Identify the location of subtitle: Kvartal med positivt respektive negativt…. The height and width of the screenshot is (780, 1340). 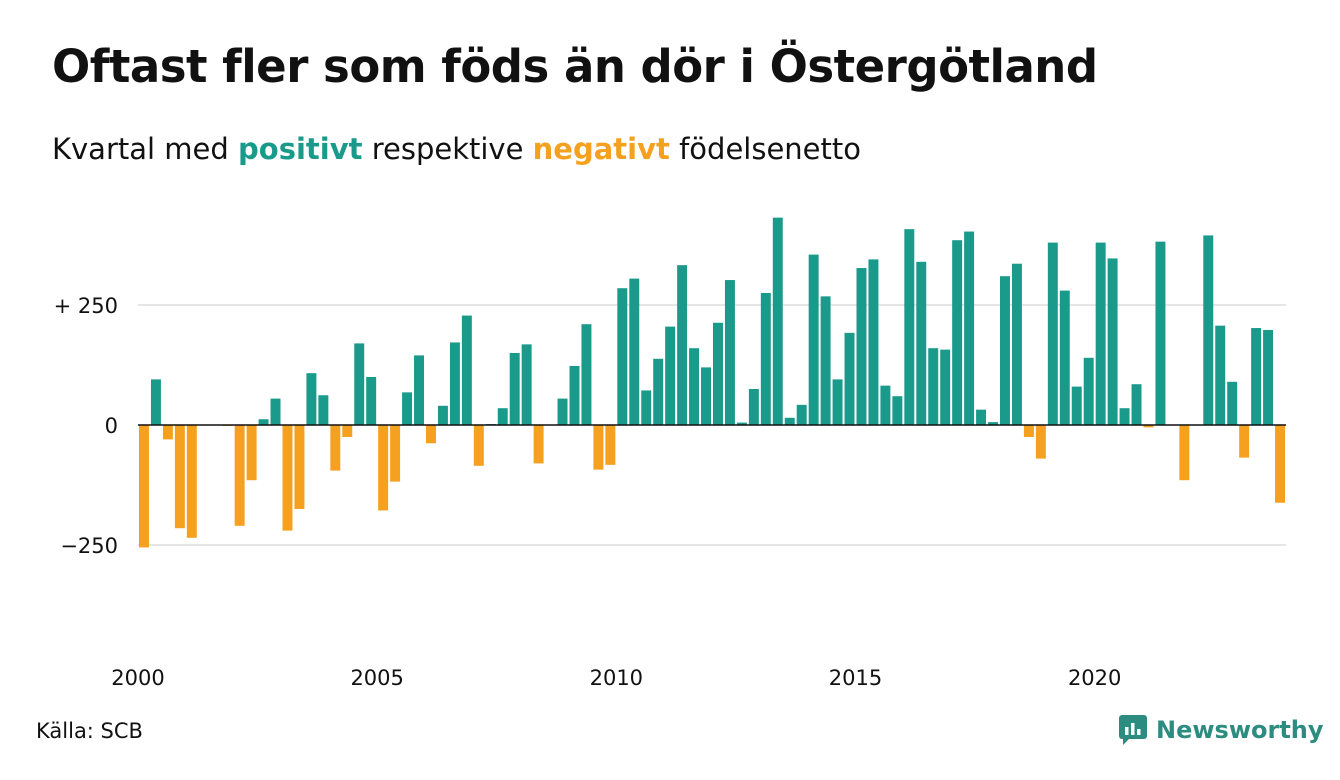
(456, 149).